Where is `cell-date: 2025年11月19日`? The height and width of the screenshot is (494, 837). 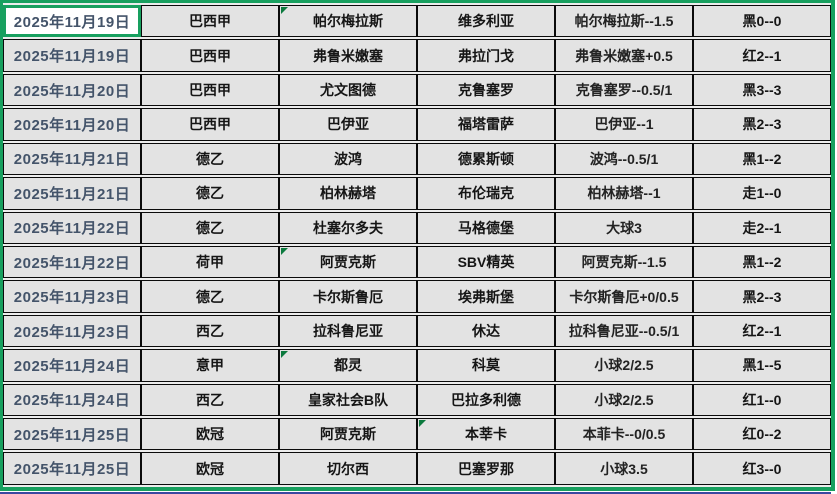 cell-date: 2025年11月19日 is located at coordinates (72, 55).